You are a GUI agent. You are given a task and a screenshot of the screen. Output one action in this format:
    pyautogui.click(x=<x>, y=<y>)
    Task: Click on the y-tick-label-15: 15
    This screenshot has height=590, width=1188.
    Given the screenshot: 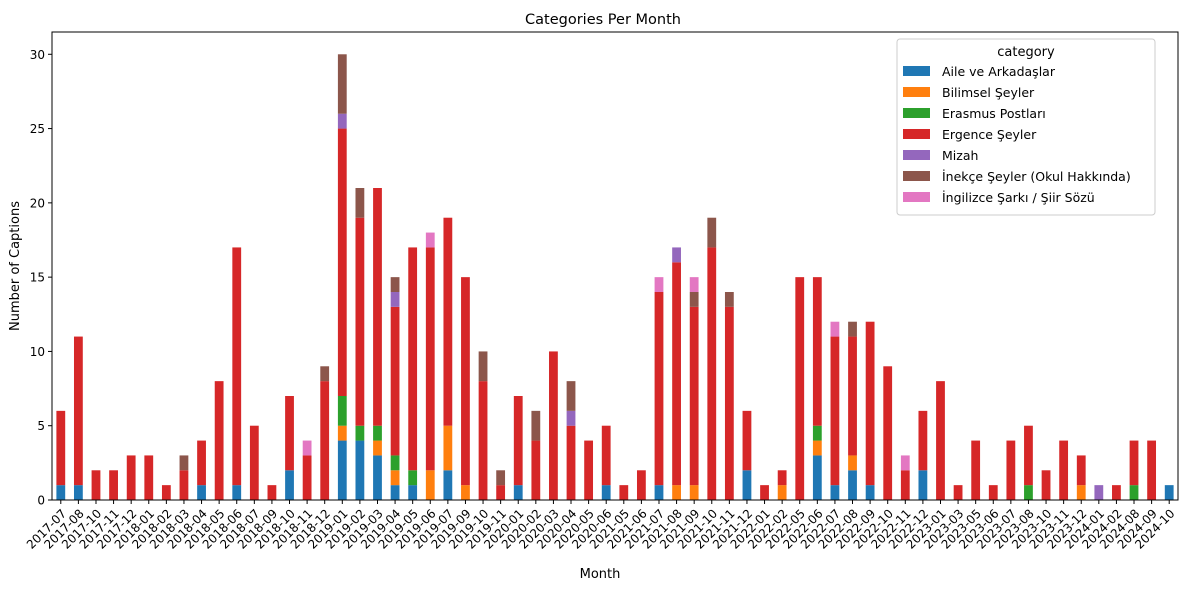 What is the action you would take?
    pyautogui.click(x=37, y=278)
    